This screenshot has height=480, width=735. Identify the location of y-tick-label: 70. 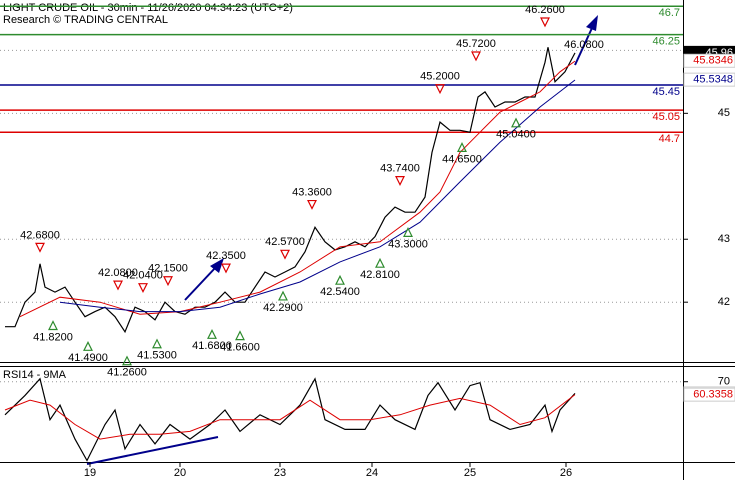
(724, 382).